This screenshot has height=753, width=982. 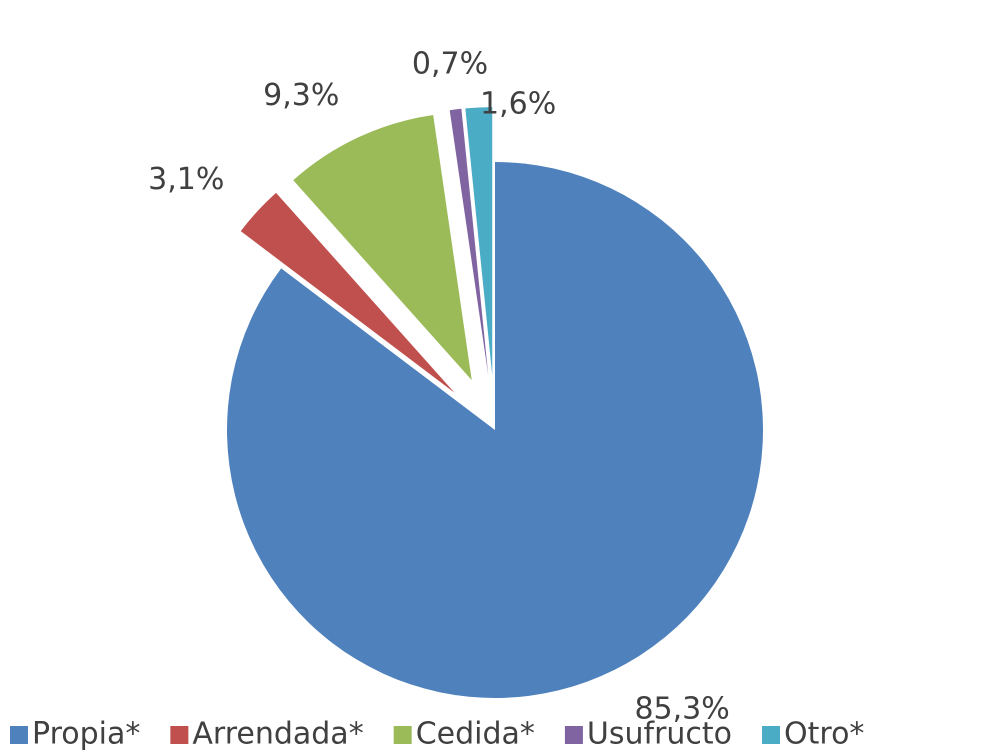 I want to click on data-label: 9,3%, so click(x=301, y=95).